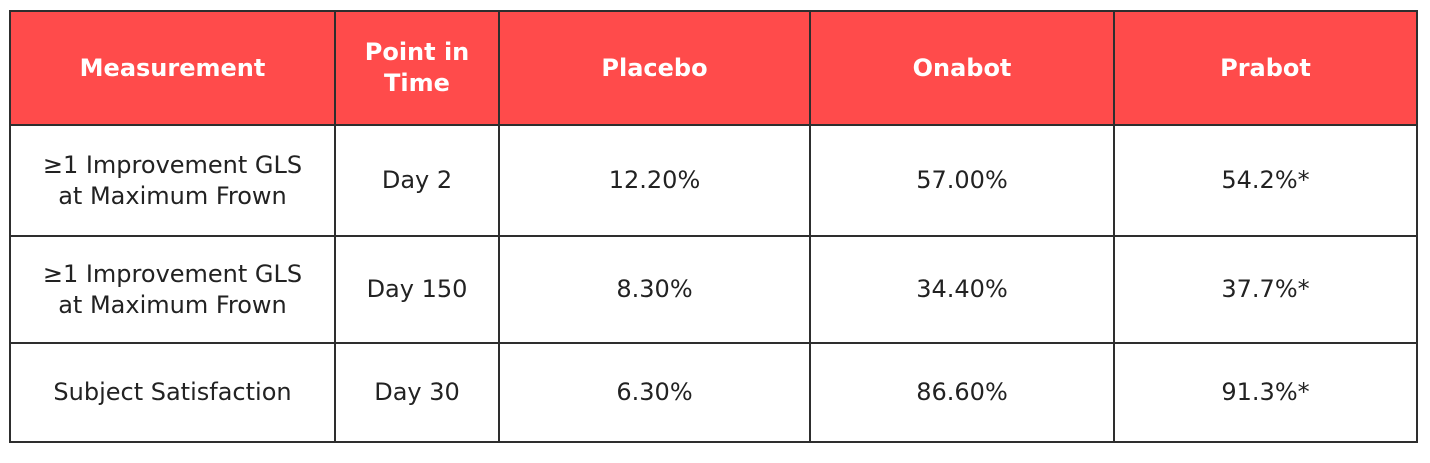  Describe the element at coordinates (1265, 68) in the screenshot. I see `header-prabot: Prabot` at that location.